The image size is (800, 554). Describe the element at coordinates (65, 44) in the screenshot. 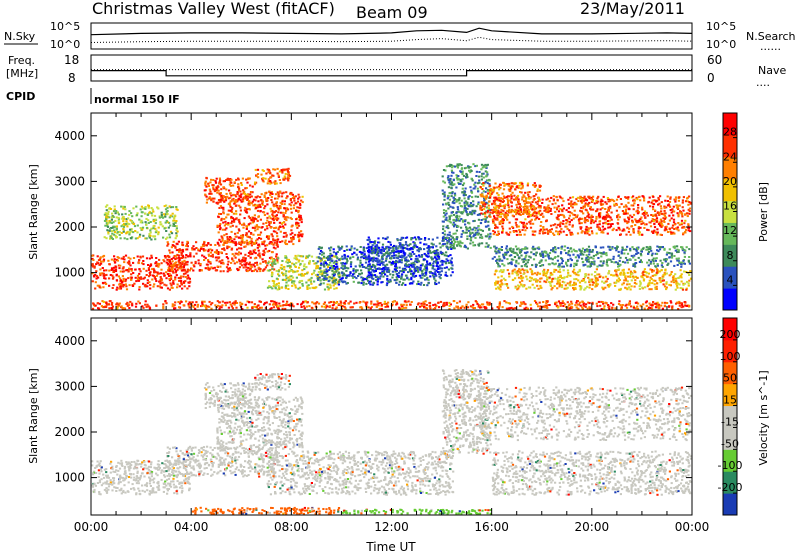

I see `nsky-left-tick-bottom: 10^0` at that location.